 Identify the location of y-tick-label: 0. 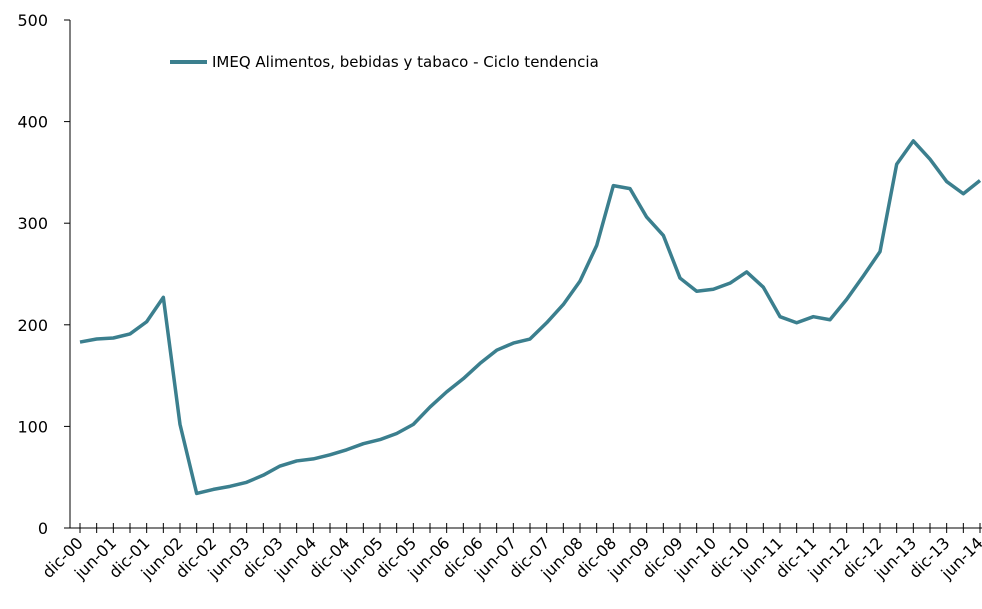
(43, 528).